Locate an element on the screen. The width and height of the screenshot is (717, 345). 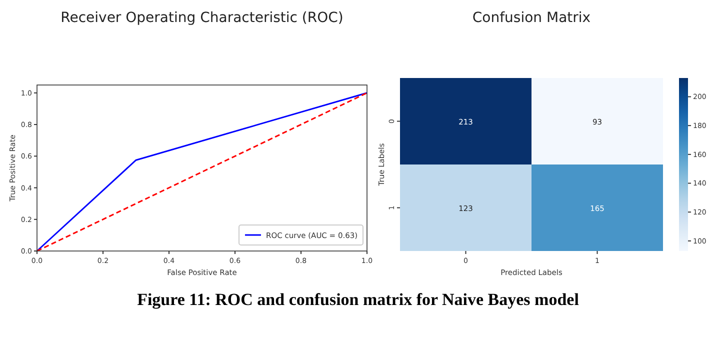
caption: Figure 11: ROC and confusion matrix for Naive Bayes model is located at coordinates (358, 299).